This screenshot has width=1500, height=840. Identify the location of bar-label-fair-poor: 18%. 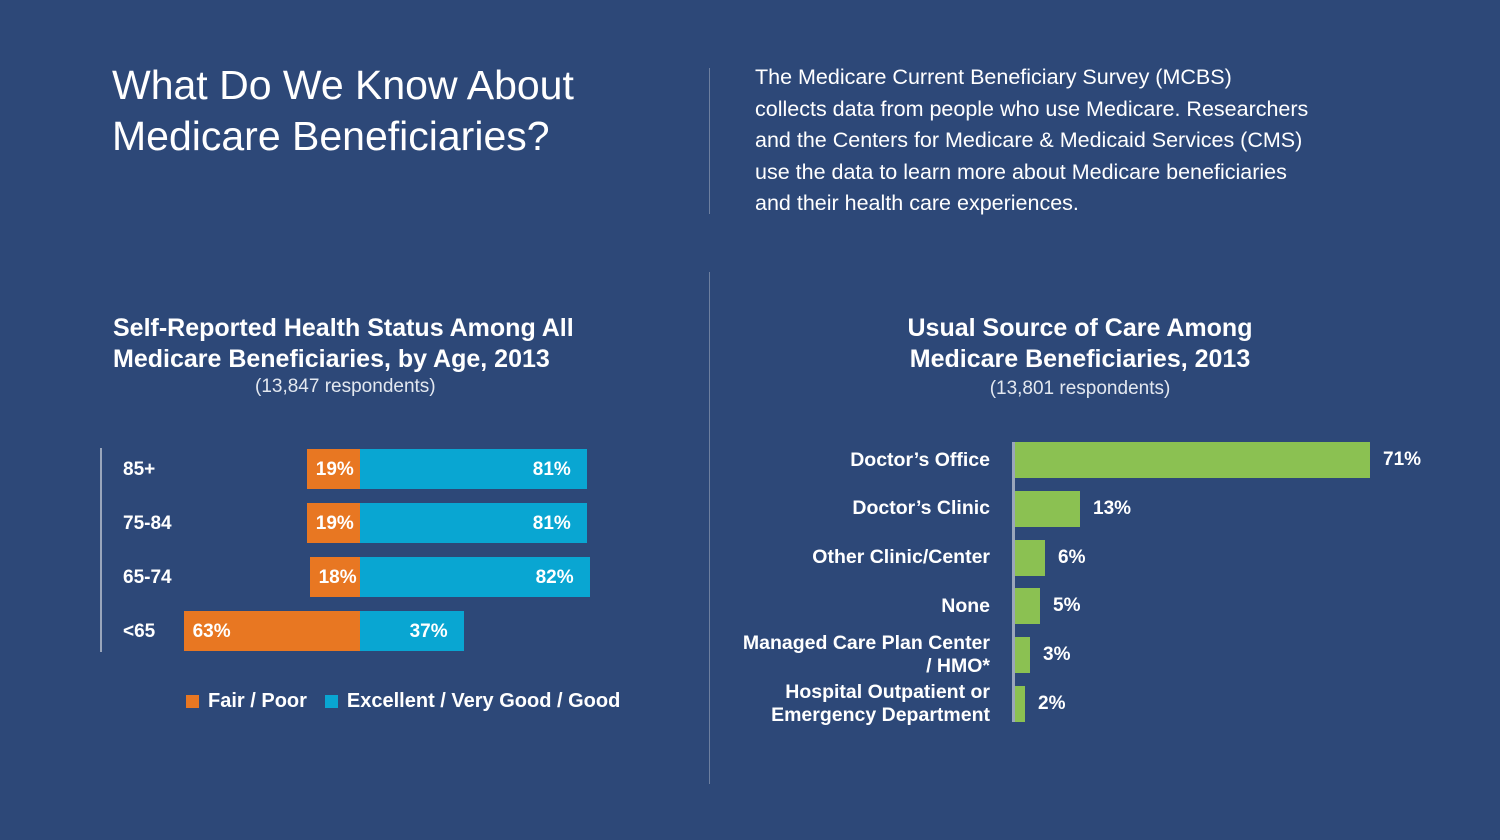
(337, 577).